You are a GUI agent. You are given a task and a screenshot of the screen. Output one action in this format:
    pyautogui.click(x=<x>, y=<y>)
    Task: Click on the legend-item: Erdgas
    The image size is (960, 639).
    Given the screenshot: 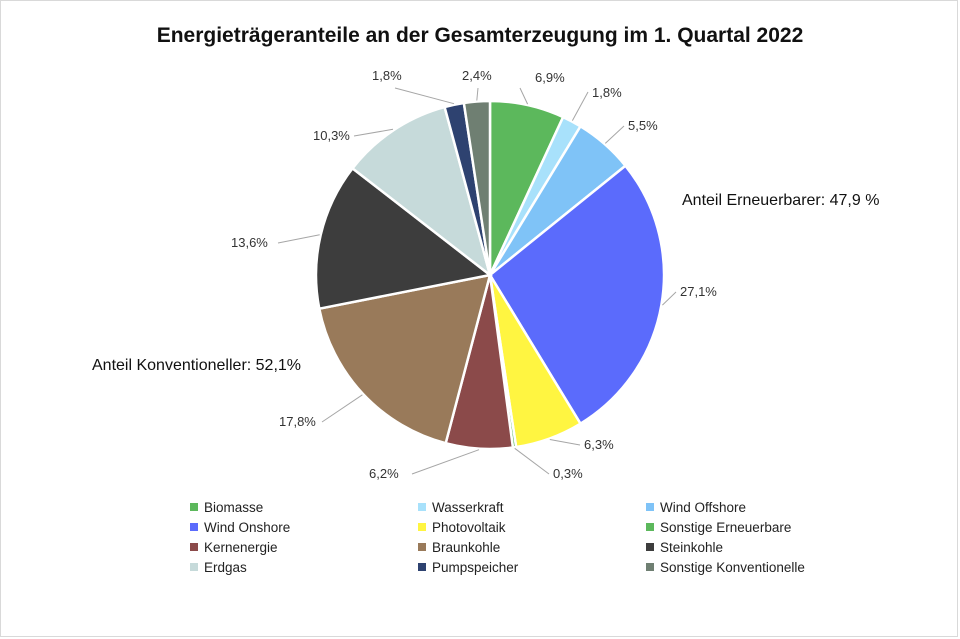 What is the action you would take?
    pyautogui.click(x=304, y=567)
    